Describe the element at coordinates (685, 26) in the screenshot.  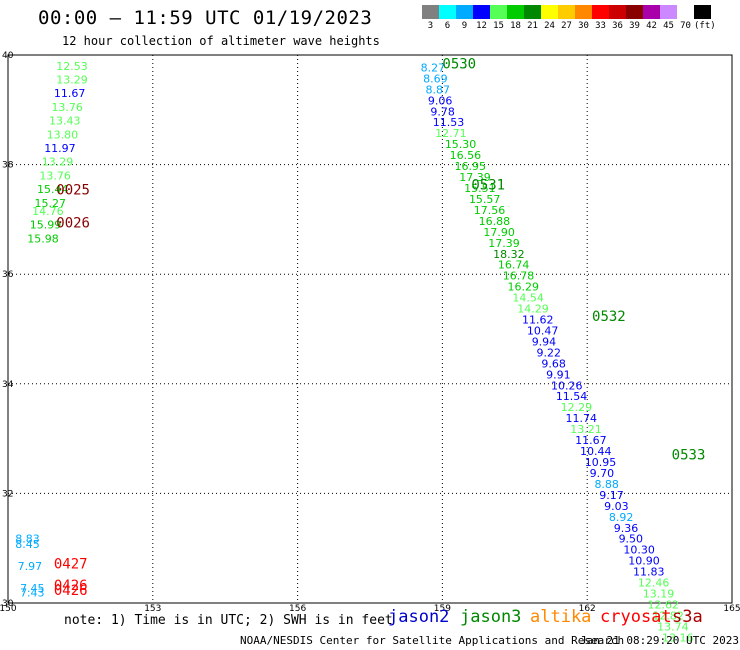
I see `colorbar-label: 70` at that location.